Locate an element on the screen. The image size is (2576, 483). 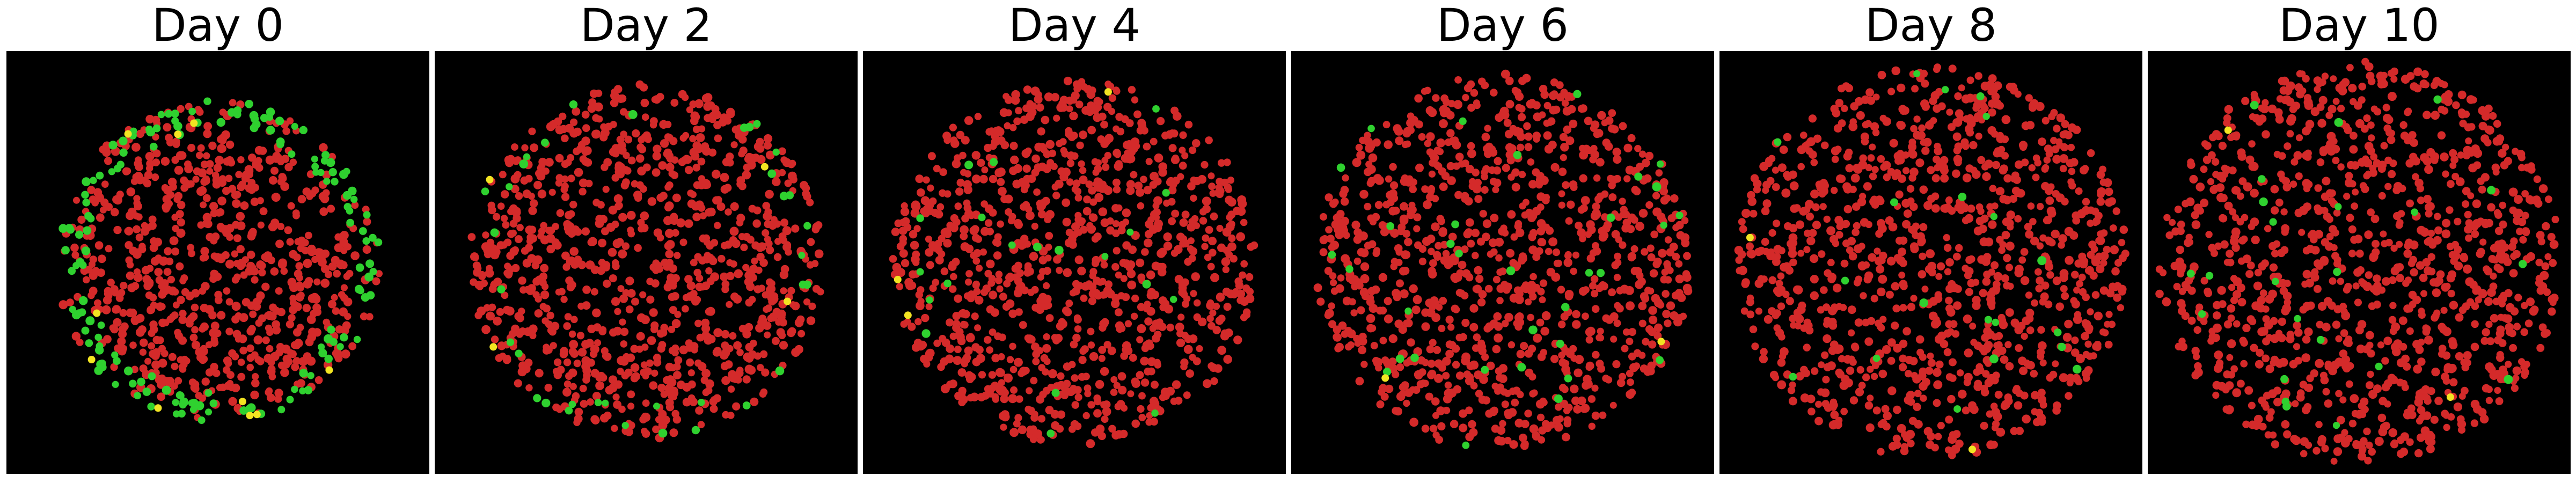
panel-title: Day 6 is located at coordinates (1502, 26).